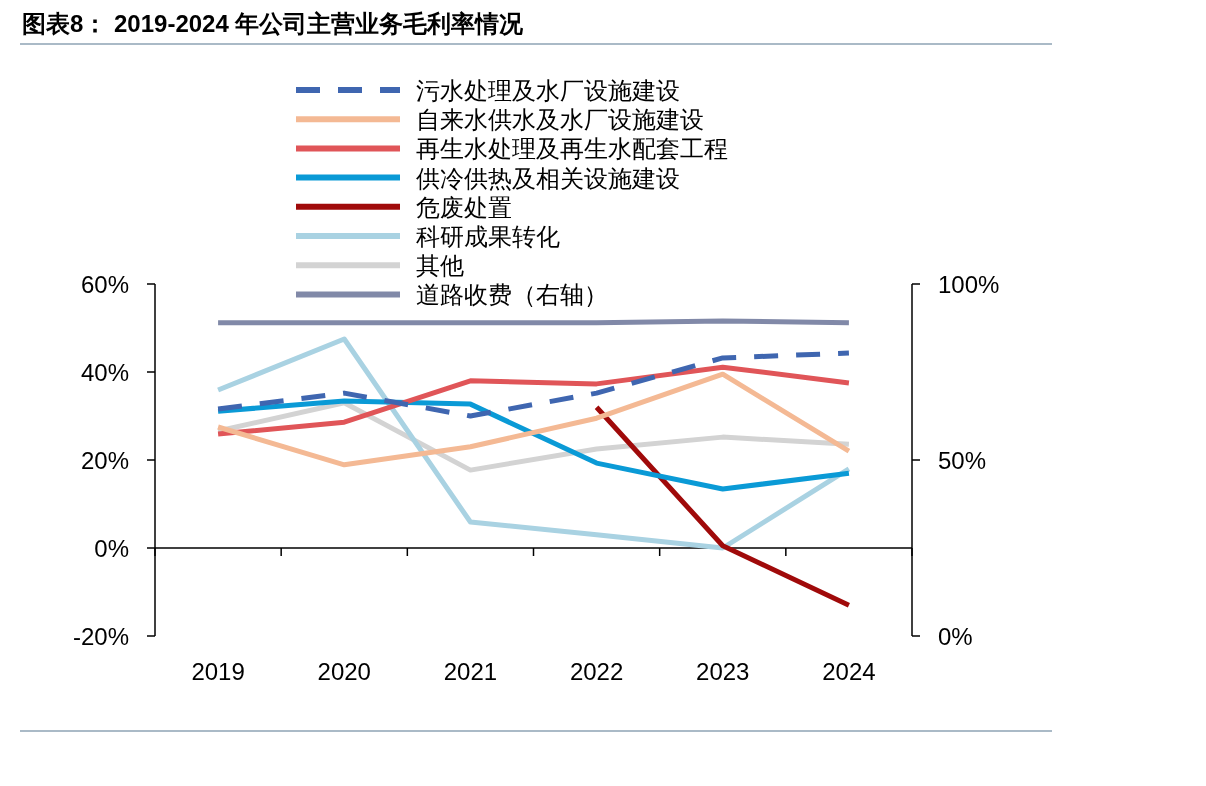 The image size is (1206, 786). What do you see at coordinates (464, 207) in the screenshot?
I see `legend-label: 危废处置` at bounding box center [464, 207].